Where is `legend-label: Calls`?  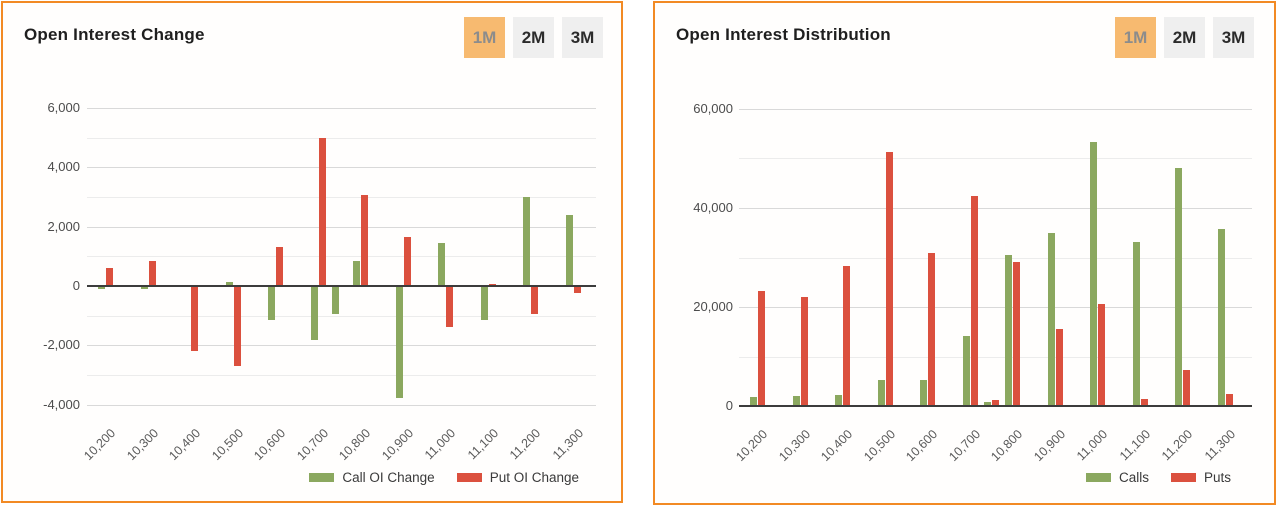
legend-label: Calls is located at coordinates (1133, 477).